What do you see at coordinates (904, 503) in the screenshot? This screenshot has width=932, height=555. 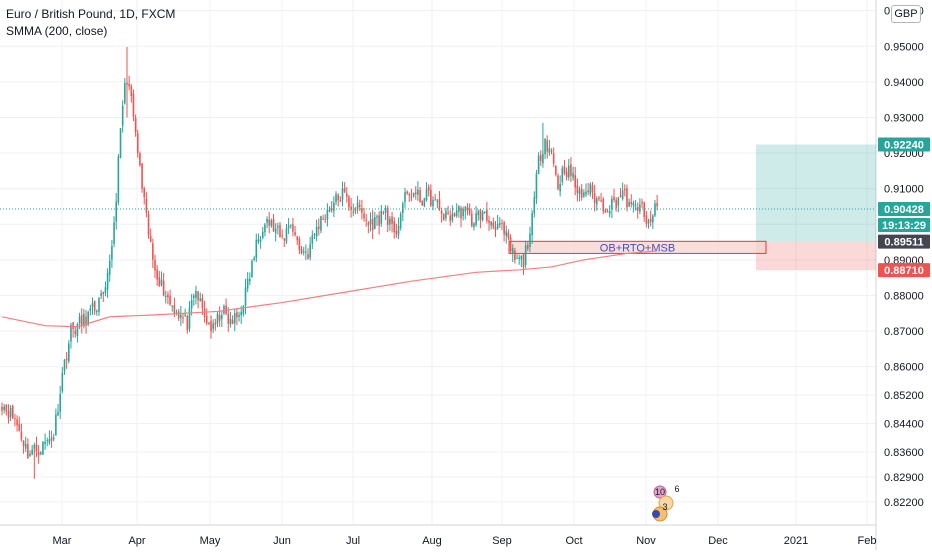 I see `price-tick-label: 0.82200` at bounding box center [904, 503].